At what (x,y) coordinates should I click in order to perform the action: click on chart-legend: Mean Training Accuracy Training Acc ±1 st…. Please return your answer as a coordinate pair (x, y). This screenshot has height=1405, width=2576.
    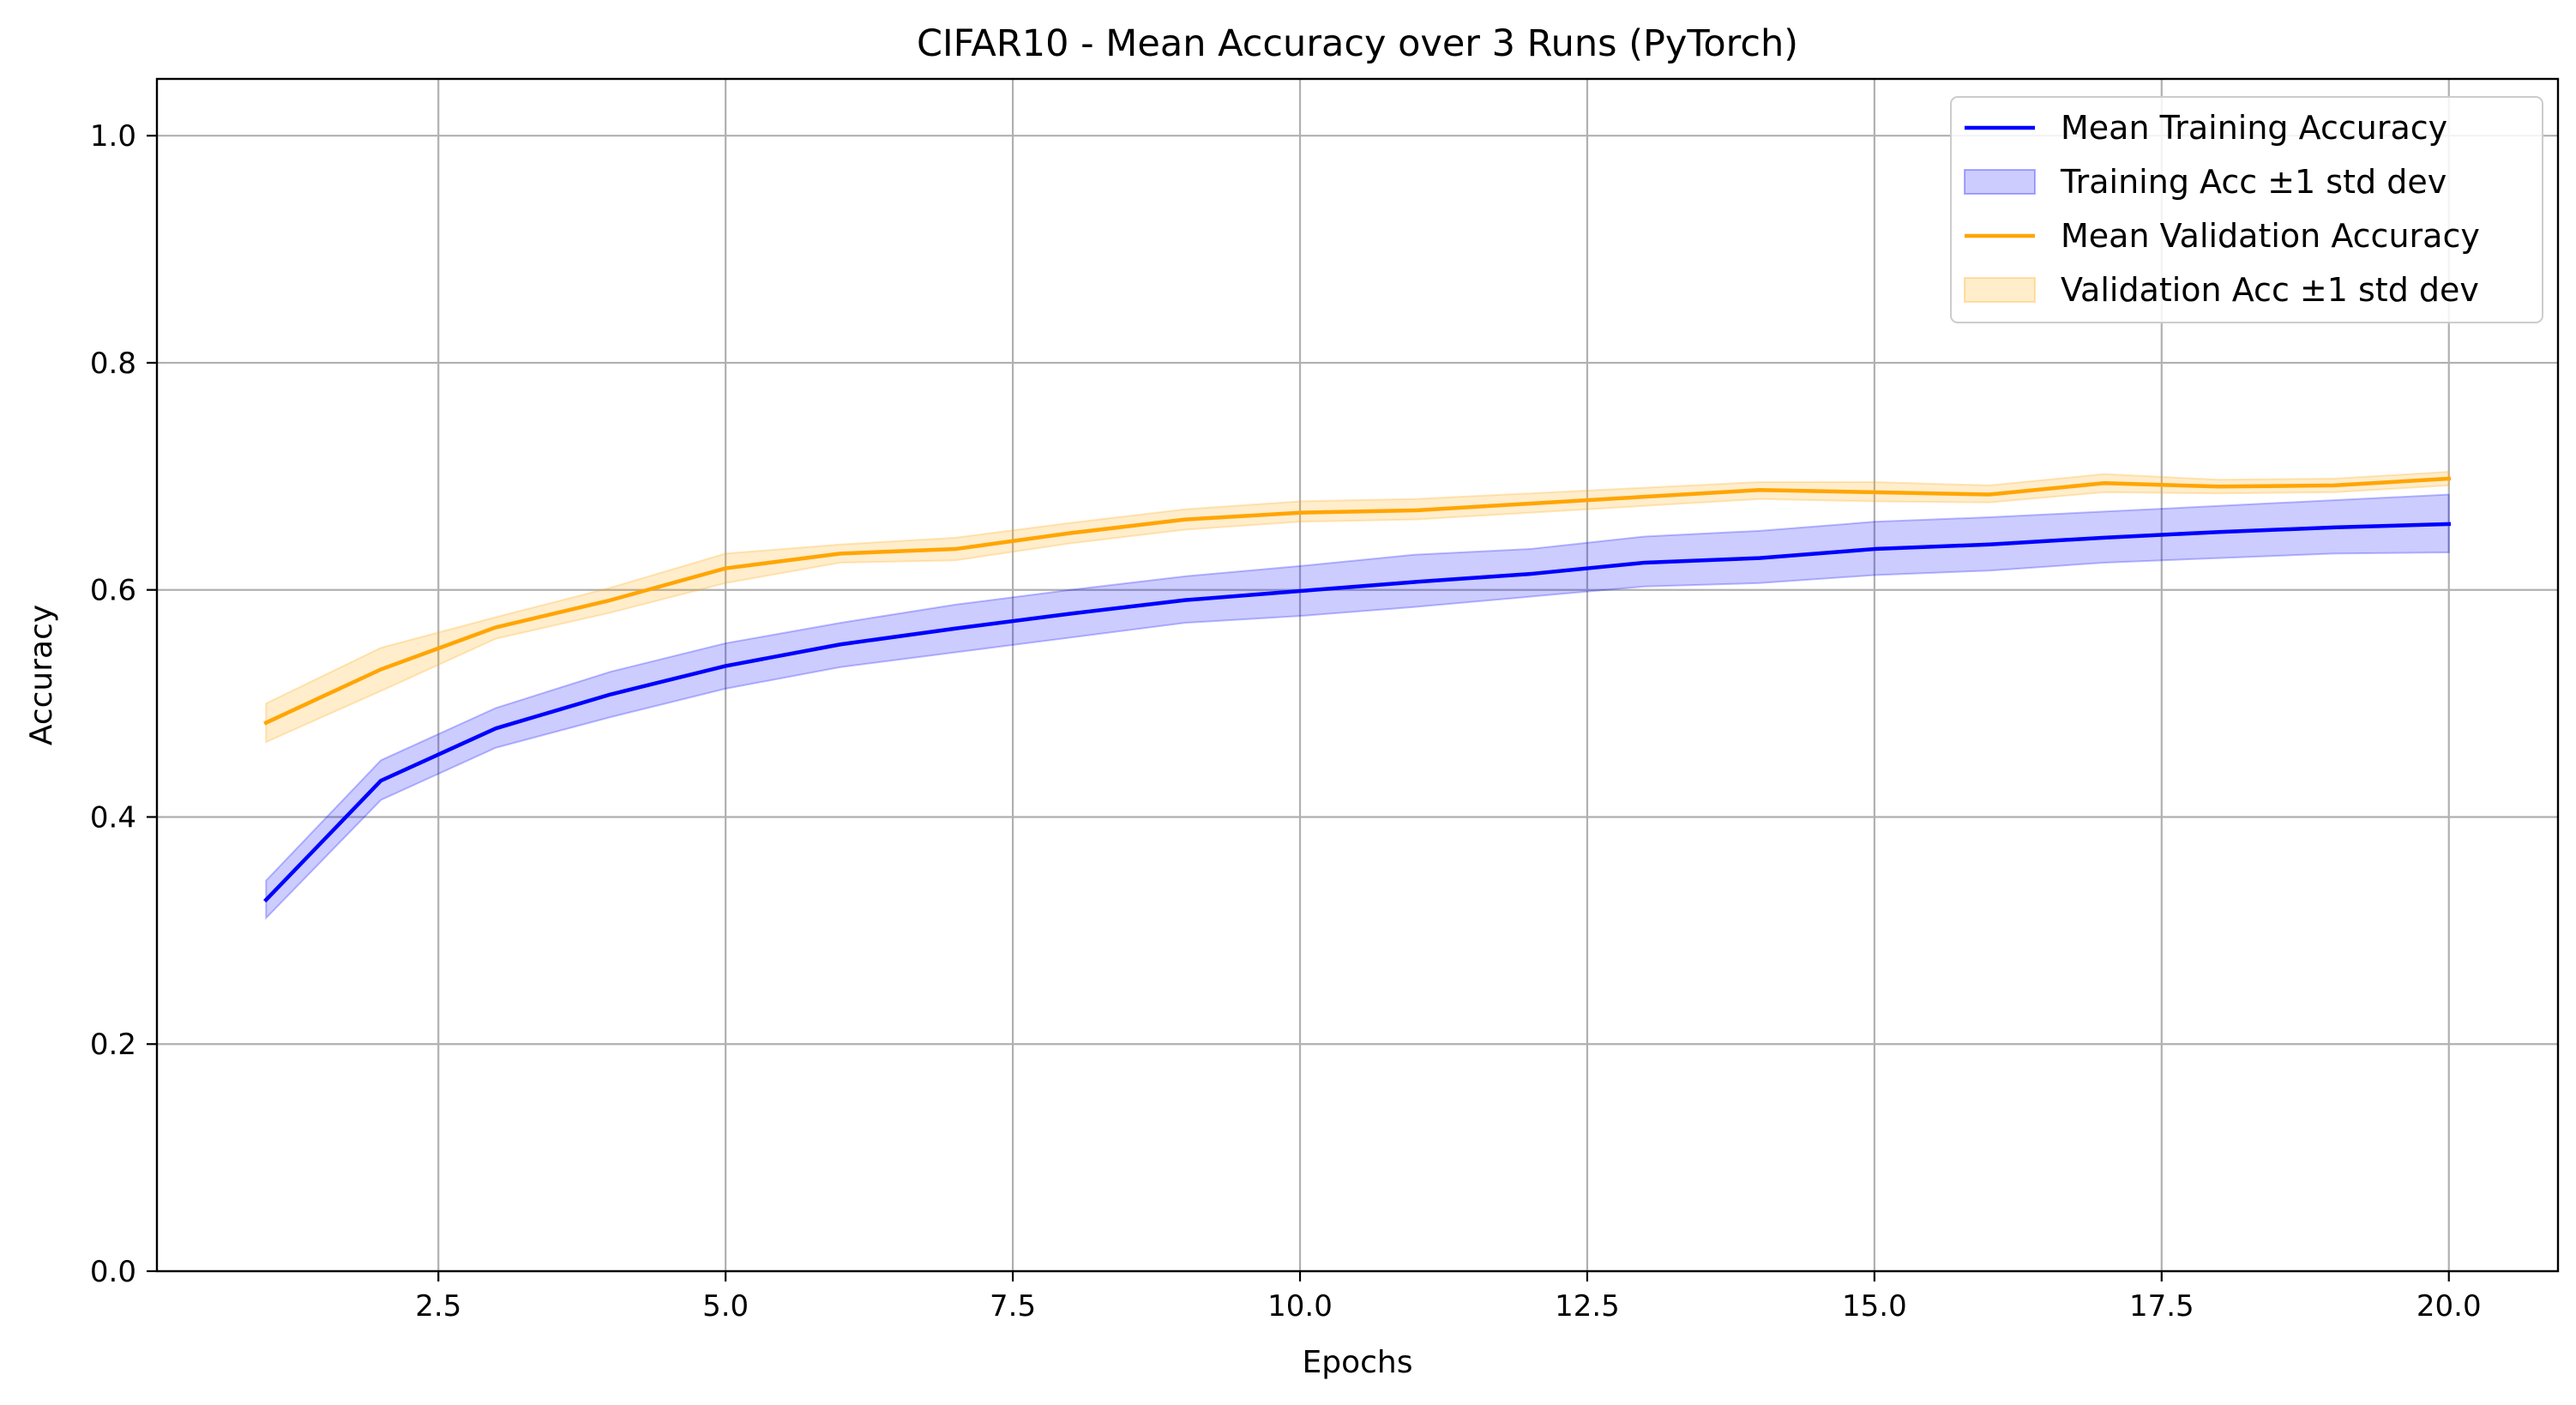
    Looking at the image, I should click on (2246, 209).